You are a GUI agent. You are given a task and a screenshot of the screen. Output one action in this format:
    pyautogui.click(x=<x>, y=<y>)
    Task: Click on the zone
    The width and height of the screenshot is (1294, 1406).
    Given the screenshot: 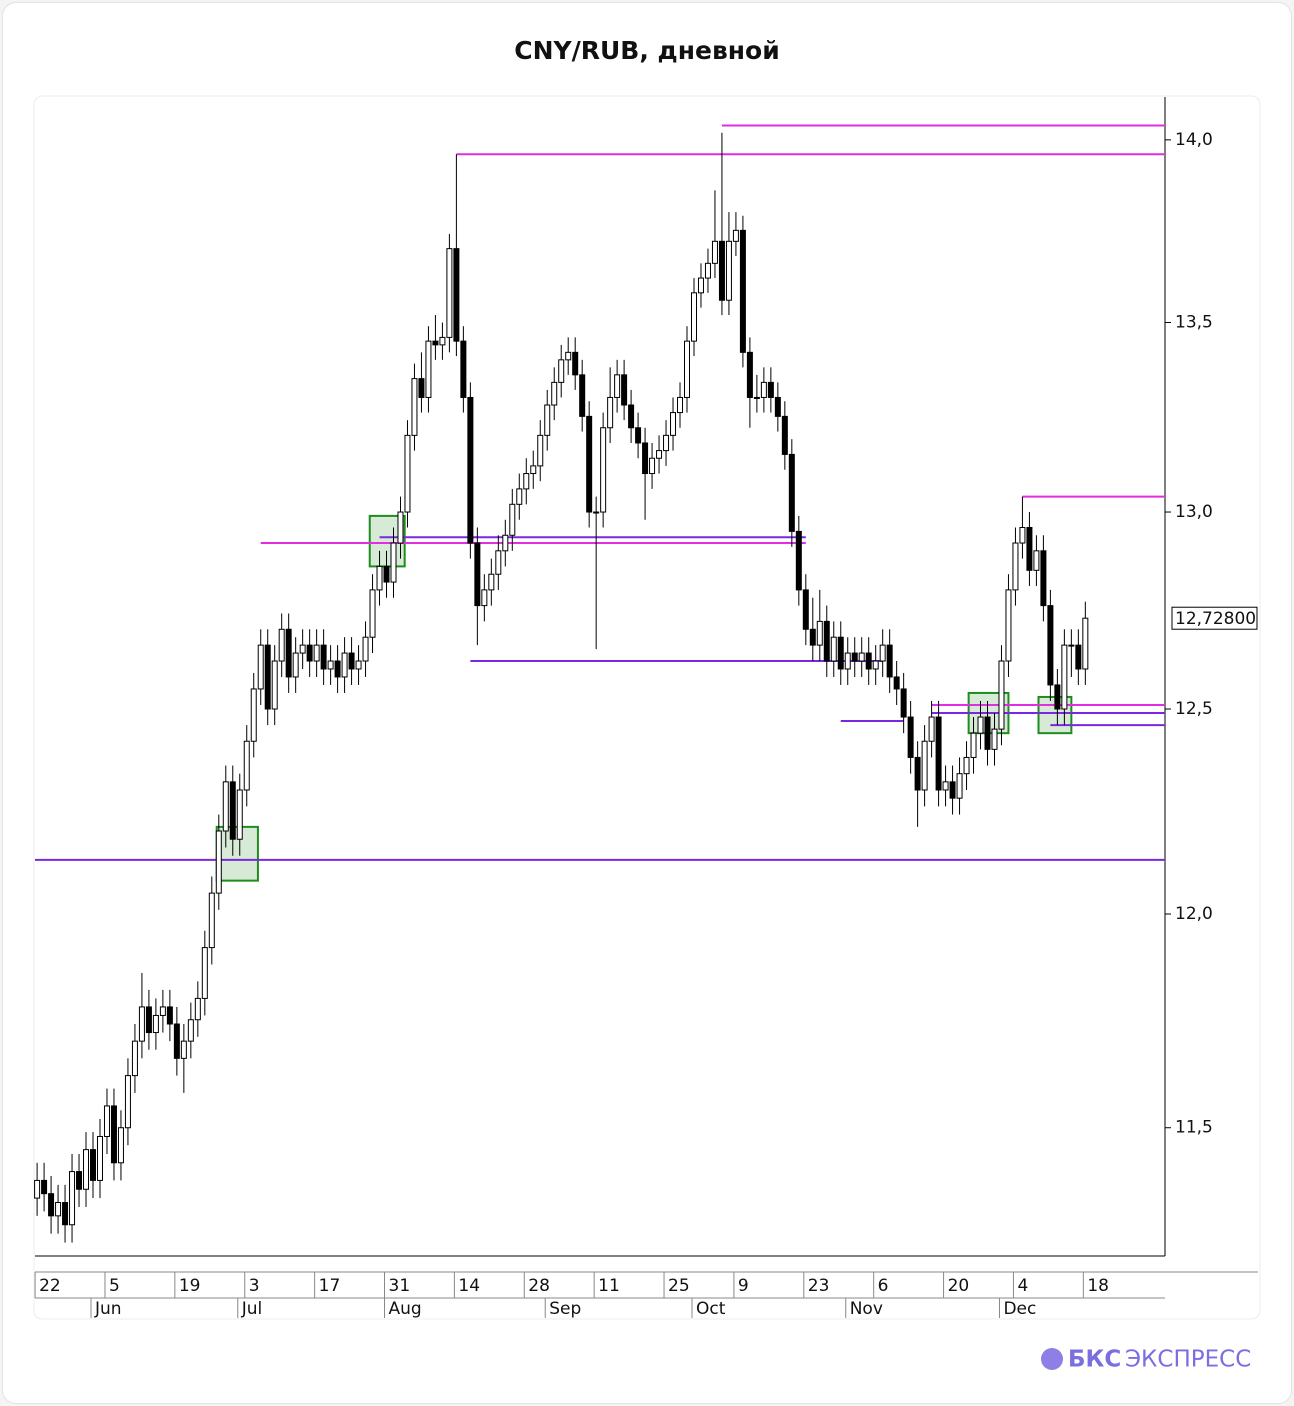 What is the action you would take?
    pyautogui.click(x=237, y=853)
    